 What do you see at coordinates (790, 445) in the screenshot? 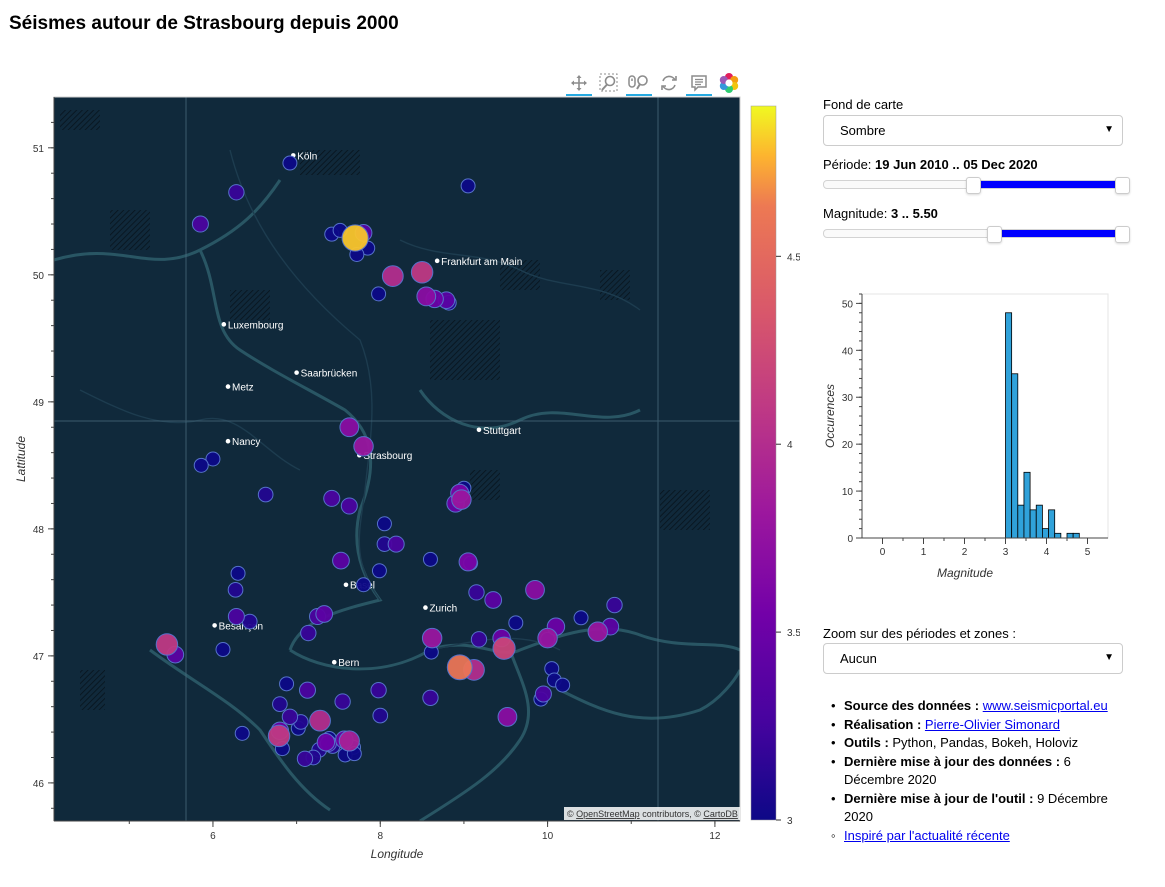
I see `colorbar-tick-label: 4` at bounding box center [790, 445].